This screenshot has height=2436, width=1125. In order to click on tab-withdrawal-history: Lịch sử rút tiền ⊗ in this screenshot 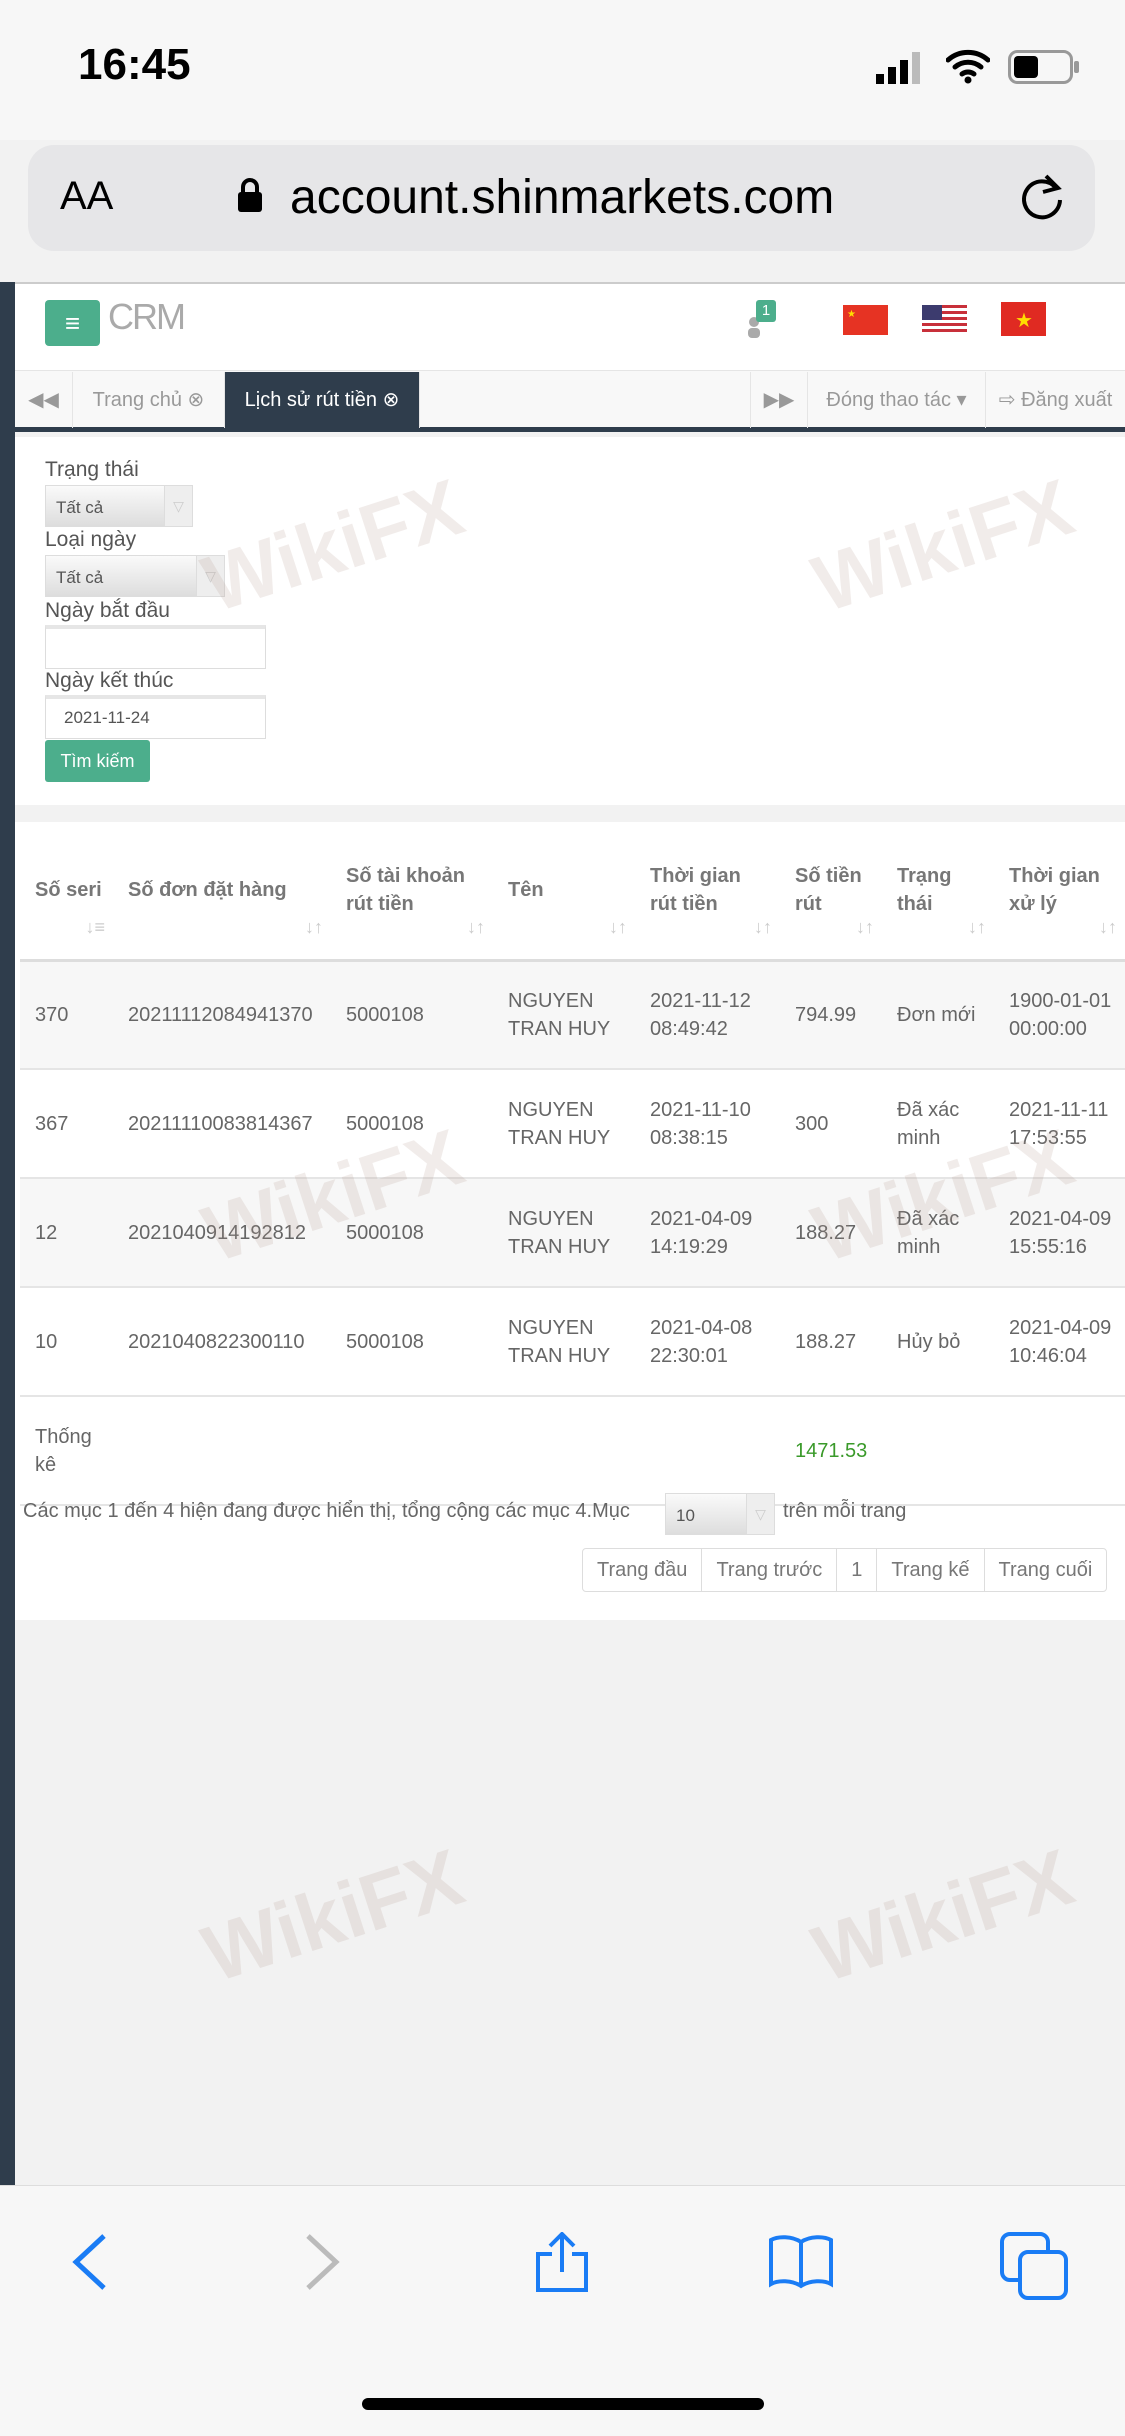, I will do `click(322, 400)`.